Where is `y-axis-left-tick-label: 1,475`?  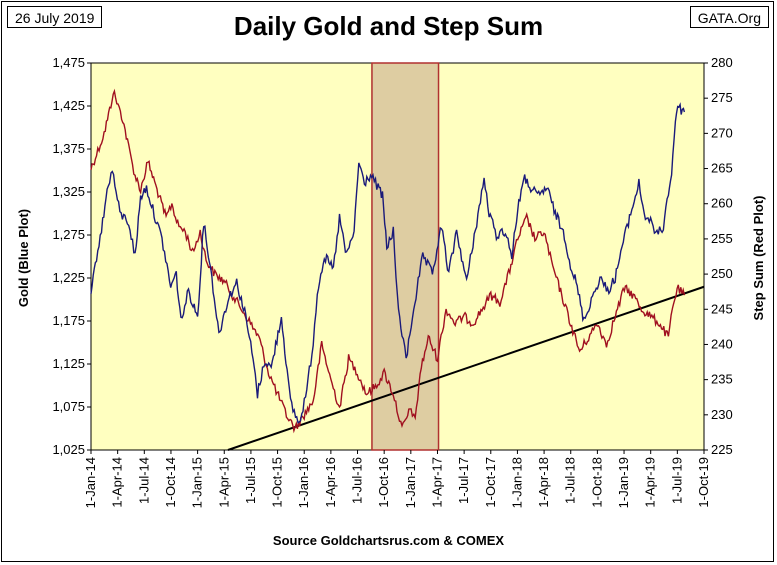 y-axis-left-tick-label: 1,475 is located at coordinates (68, 62).